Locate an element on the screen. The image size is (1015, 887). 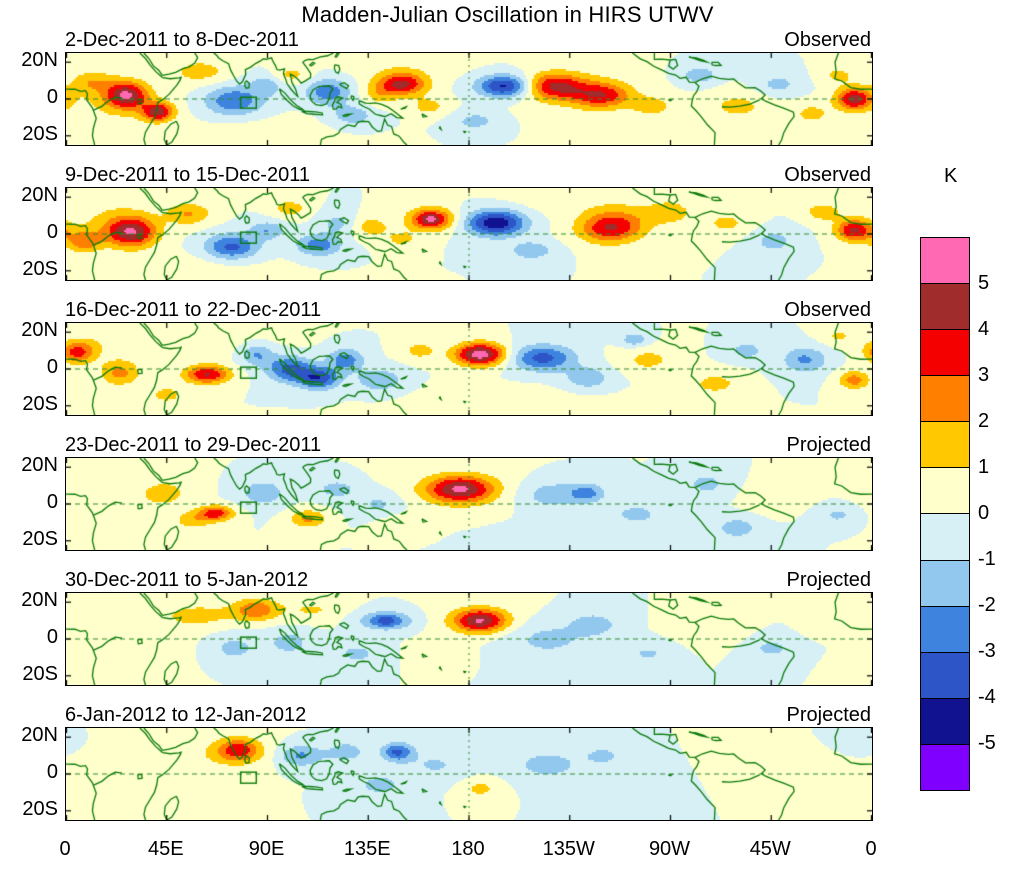
panel-header: 30-Dec-2011 to 5-Jan-2012 Projected is located at coordinates (468, 580).